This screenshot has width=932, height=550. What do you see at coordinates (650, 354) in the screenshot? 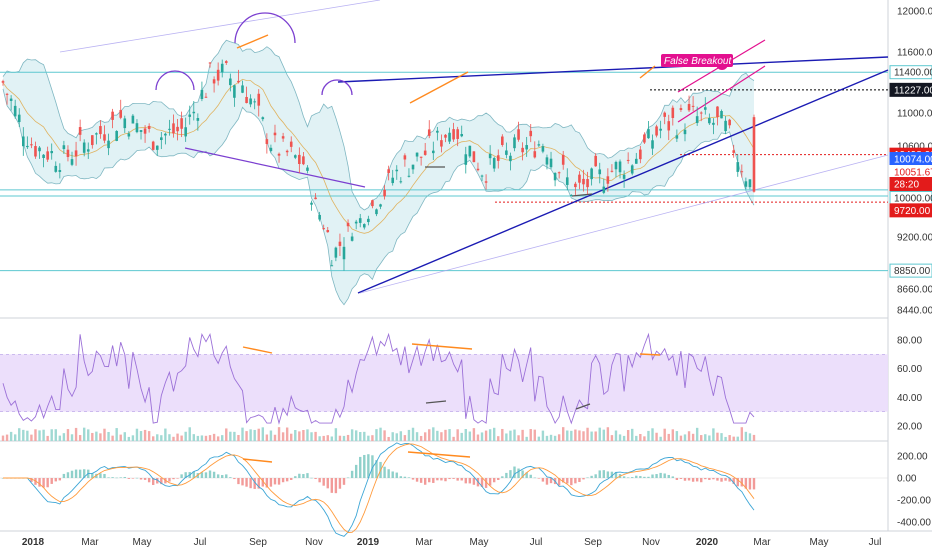
I see `rsi-divergence-mark` at bounding box center [650, 354].